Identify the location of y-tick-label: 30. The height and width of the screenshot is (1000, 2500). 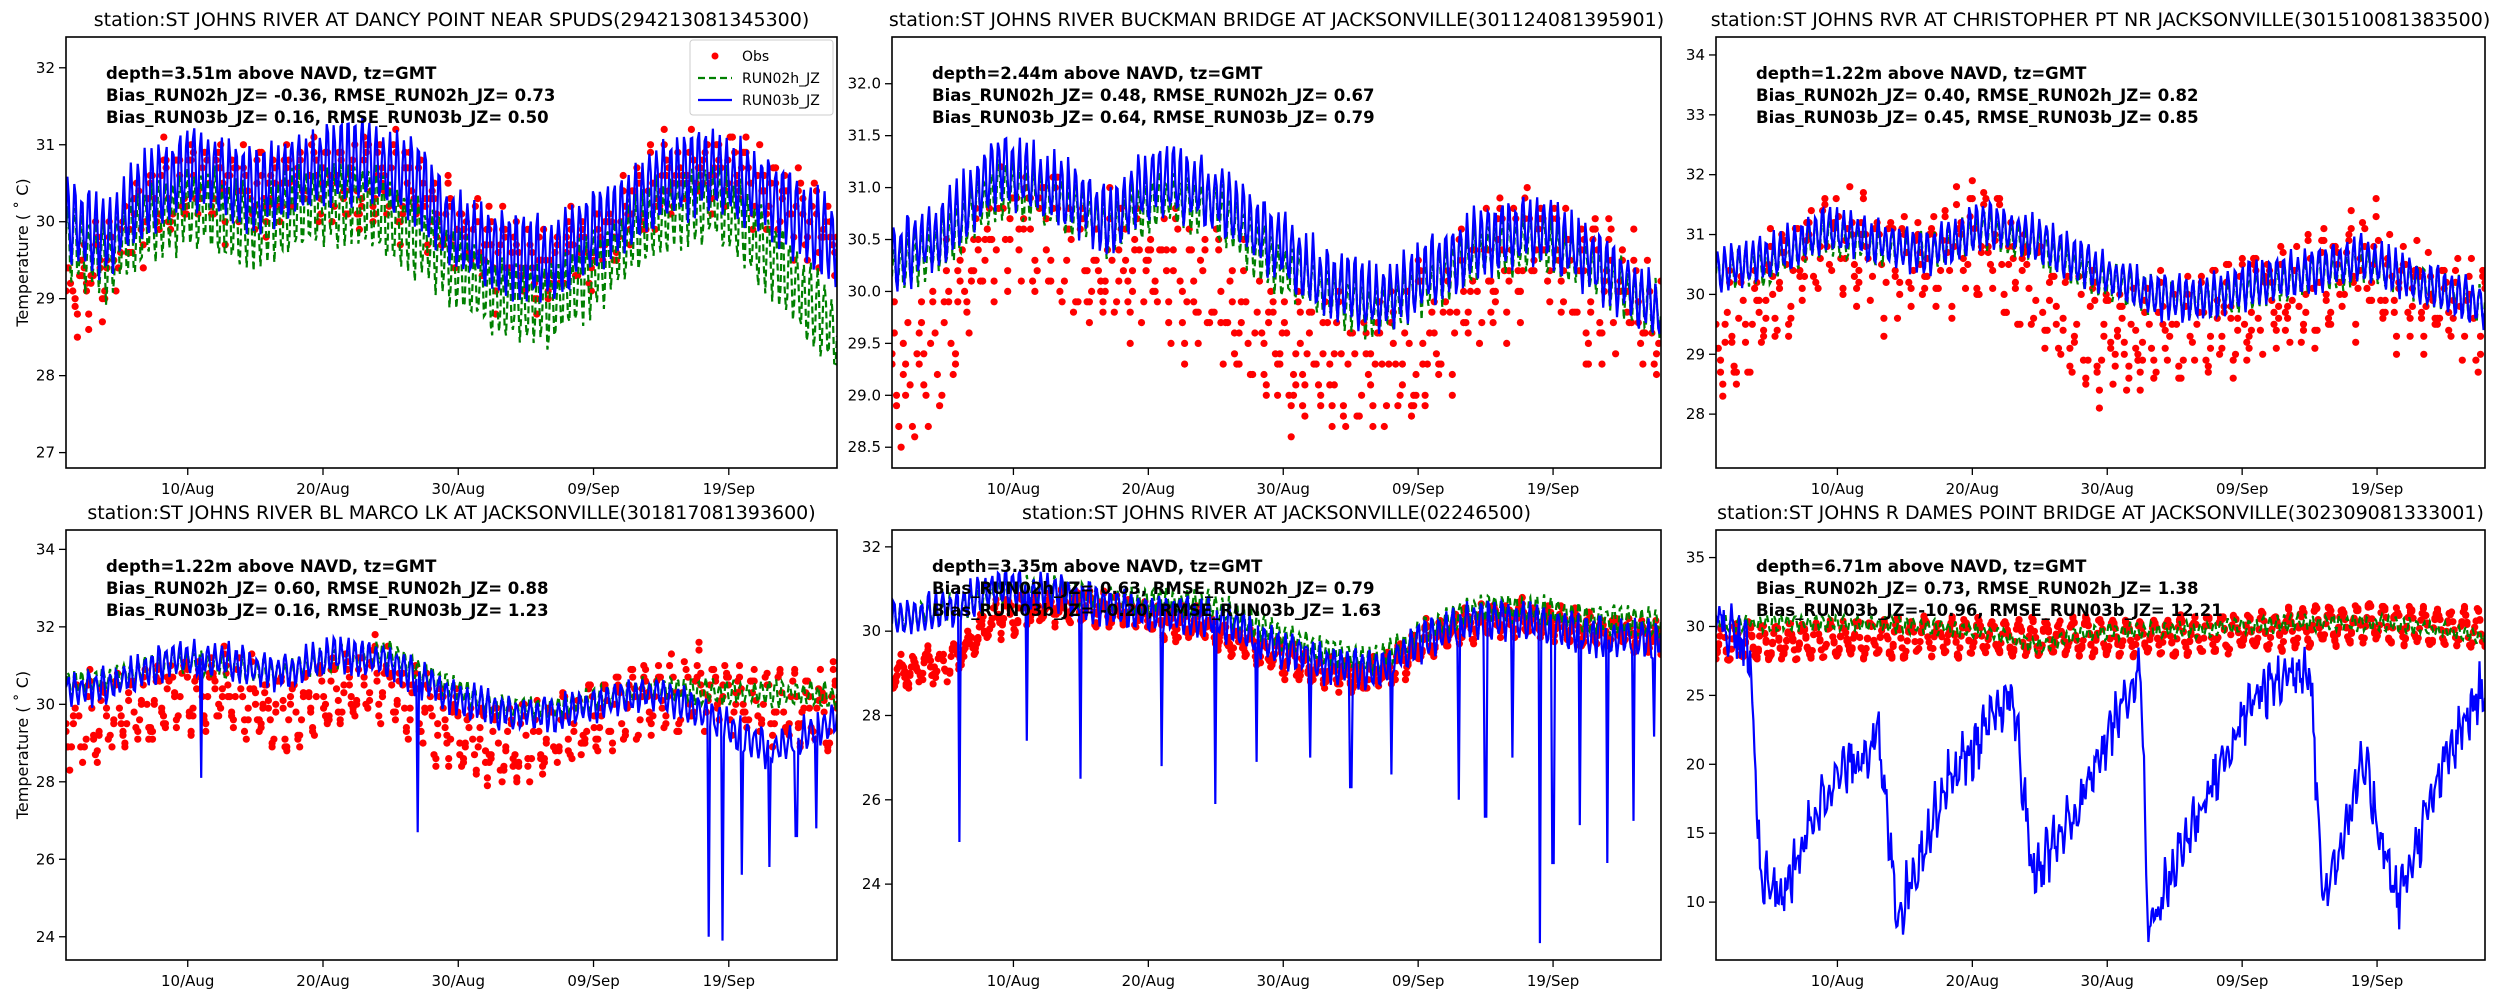
(1695, 294).